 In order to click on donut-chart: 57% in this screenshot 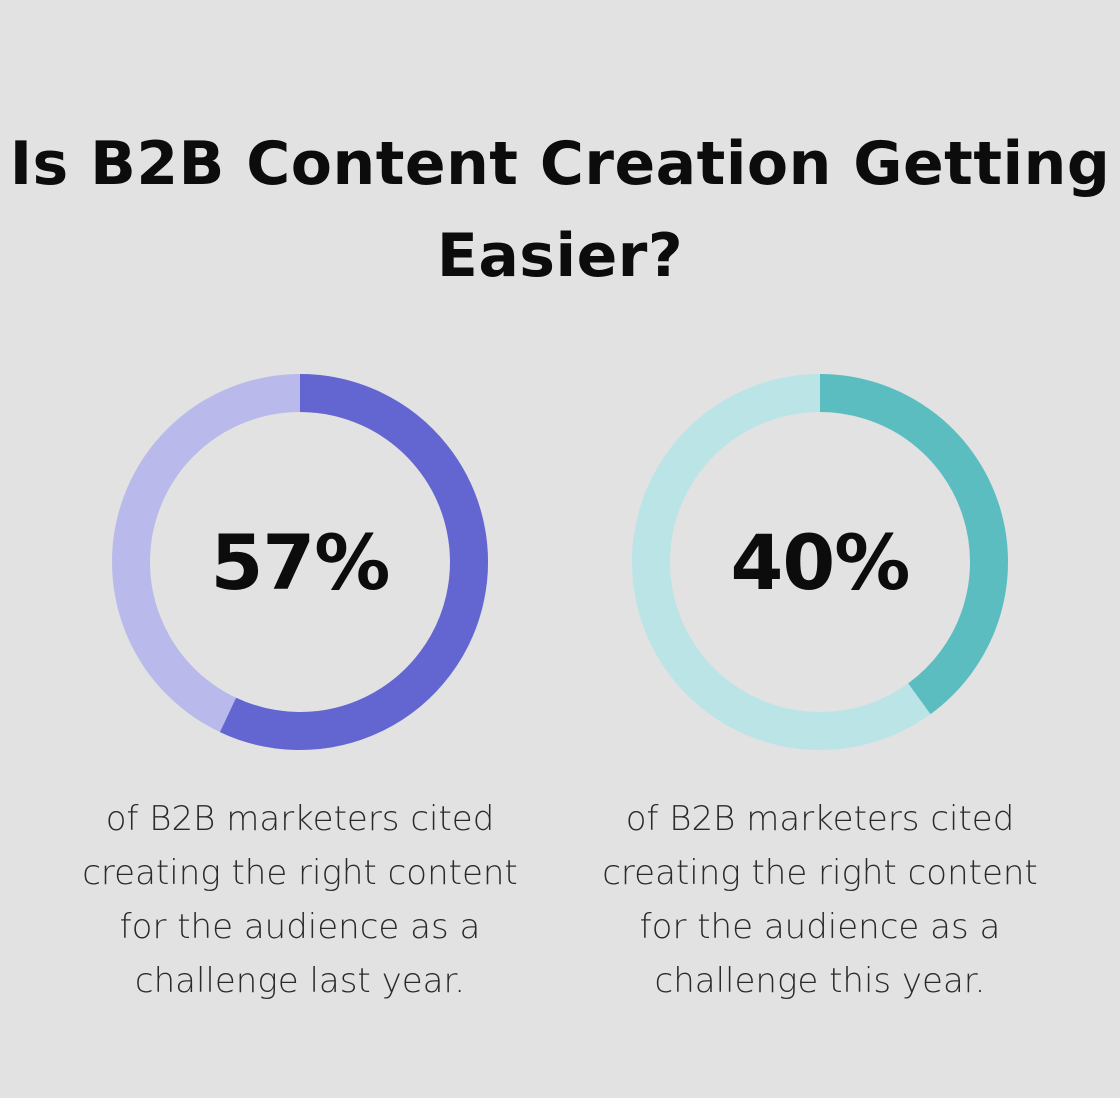, I will do `click(300, 562)`.